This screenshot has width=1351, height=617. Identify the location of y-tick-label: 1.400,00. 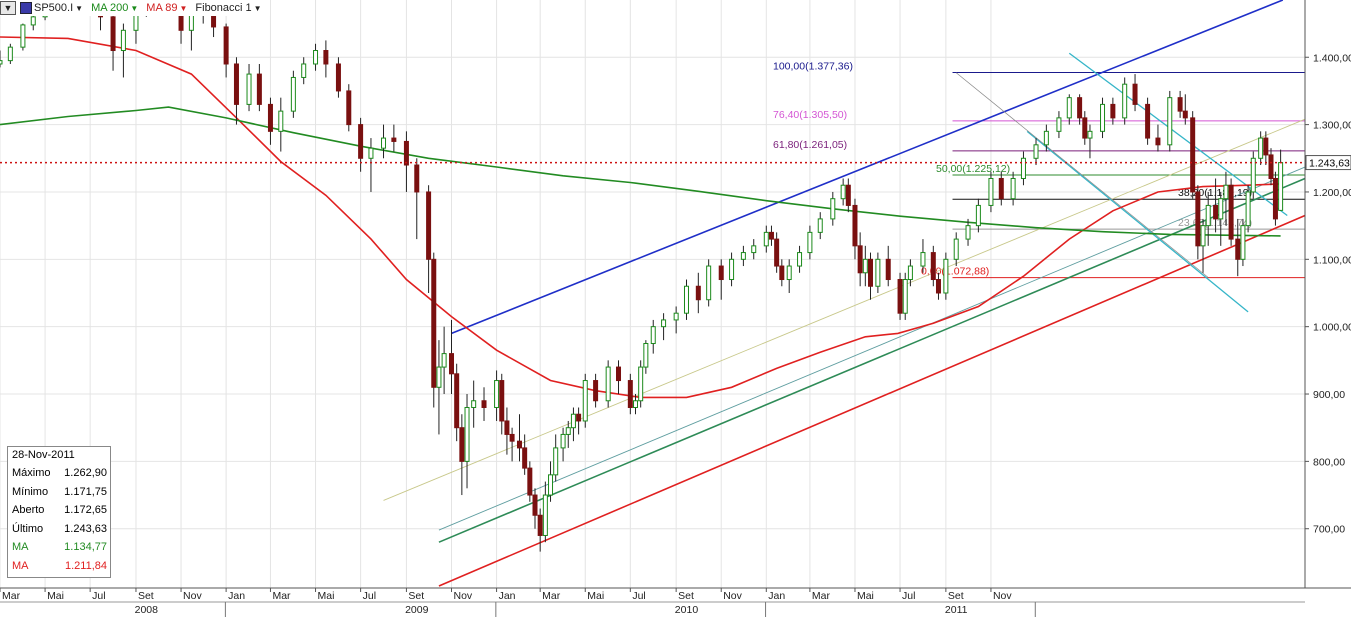
(1332, 58).